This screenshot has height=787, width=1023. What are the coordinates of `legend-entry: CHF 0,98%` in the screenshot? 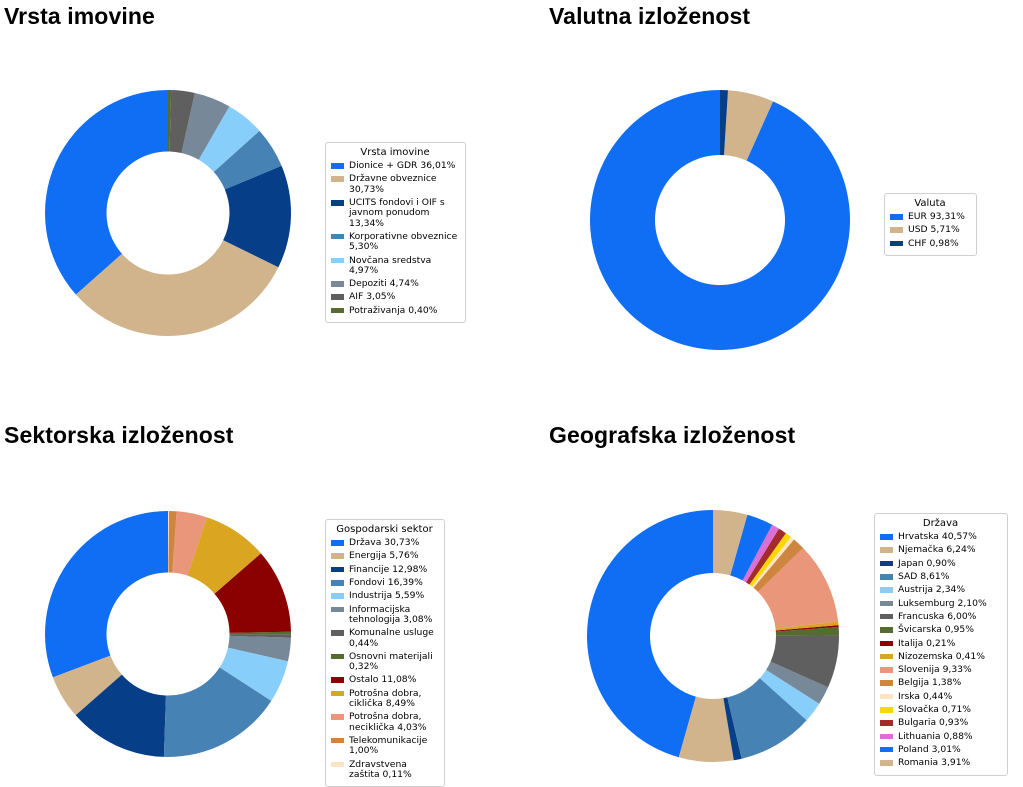 It's located at (930, 243).